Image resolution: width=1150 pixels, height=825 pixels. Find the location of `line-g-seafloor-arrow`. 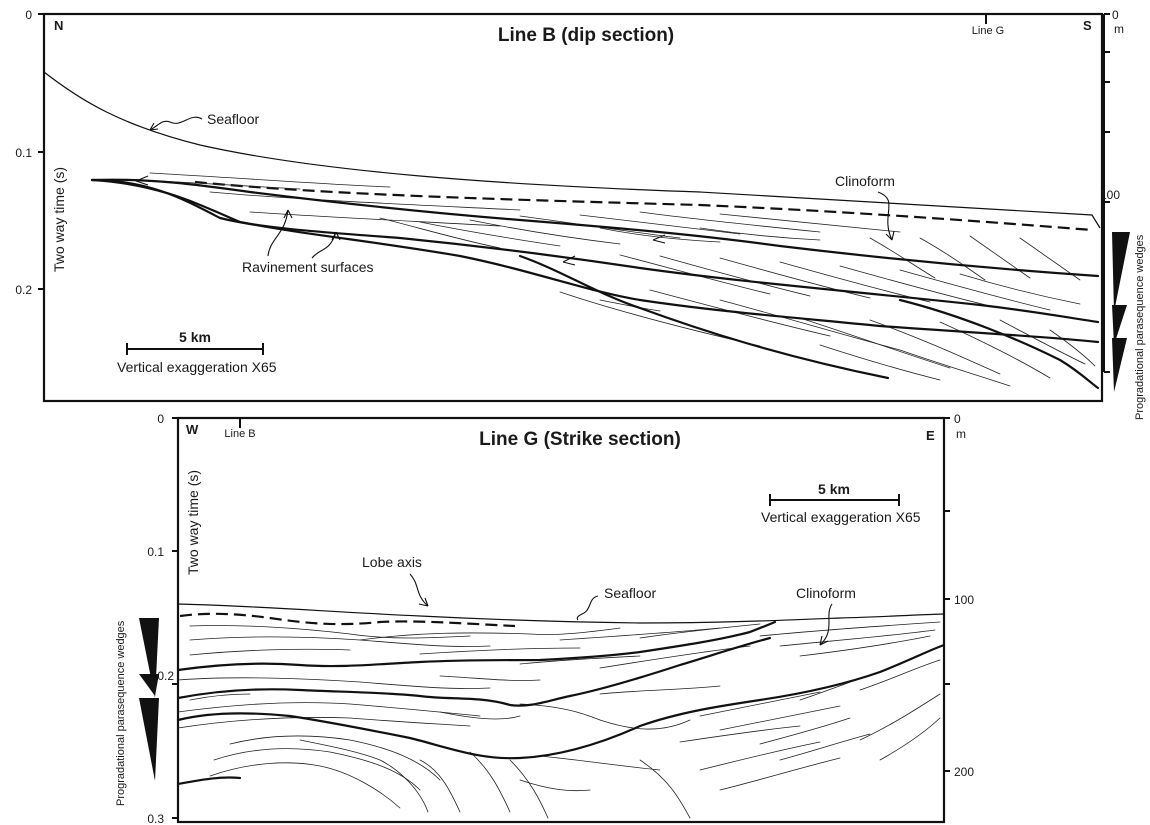

line-g-seafloor-arrow is located at coordinates (587, 608).